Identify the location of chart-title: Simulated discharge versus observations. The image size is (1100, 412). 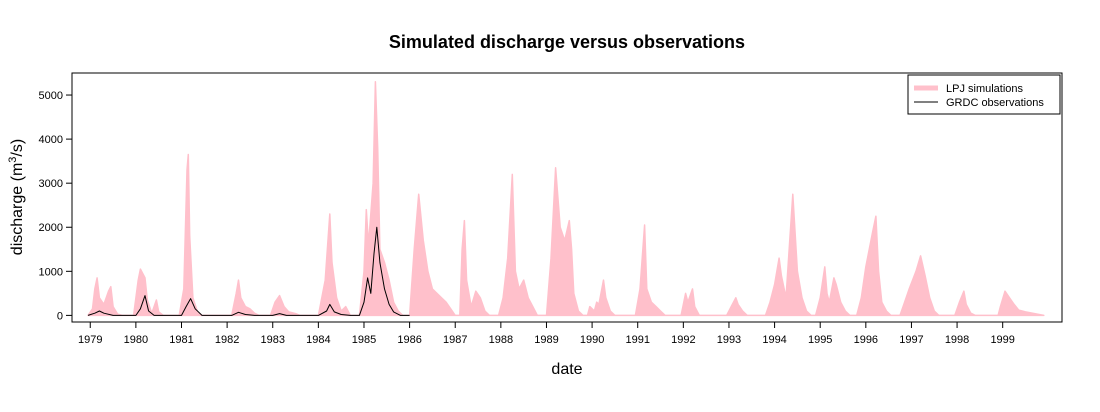
(567, 42).